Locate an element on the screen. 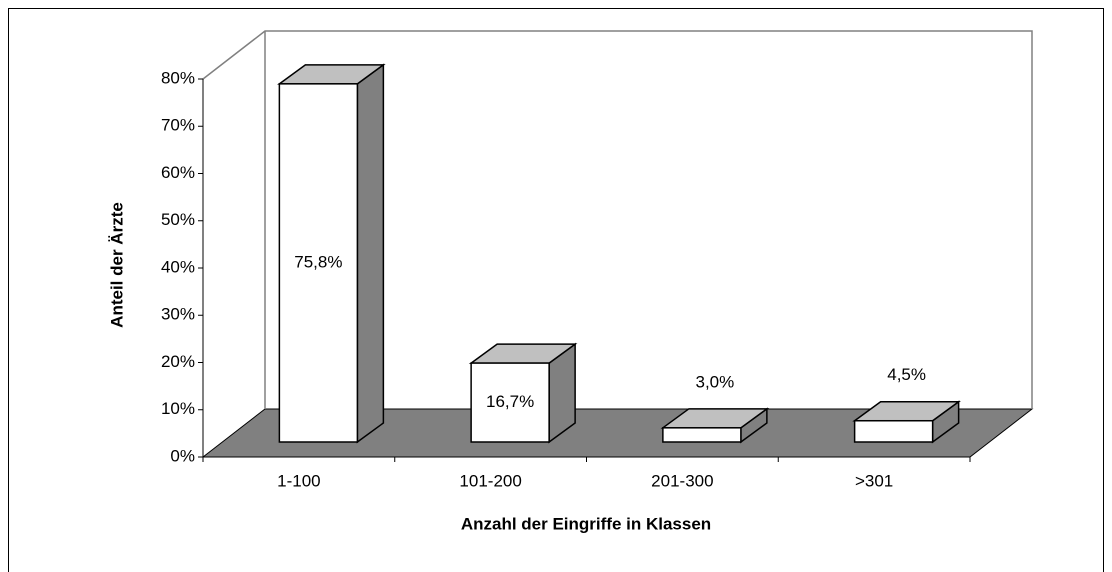 This screenshot has height=572, width=1112. x-tick-label: 201-300 is located at coordinates (682, 480).